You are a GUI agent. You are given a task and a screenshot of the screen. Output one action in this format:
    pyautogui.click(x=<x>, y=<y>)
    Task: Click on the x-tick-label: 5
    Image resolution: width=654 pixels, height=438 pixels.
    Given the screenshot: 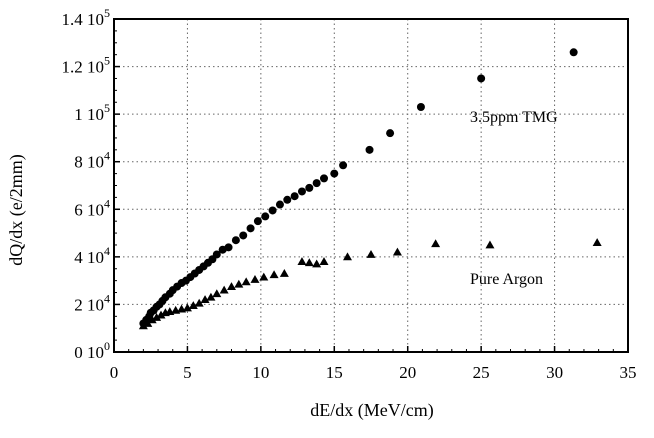 What is the action you would take?
    pyautogui.click(x=187, y=372)
    